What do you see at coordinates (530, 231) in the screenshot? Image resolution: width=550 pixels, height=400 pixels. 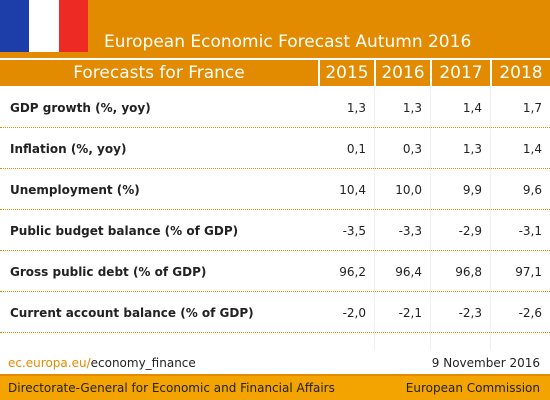 I see `cell-value: -3,1` at bounding box center [530, 231].